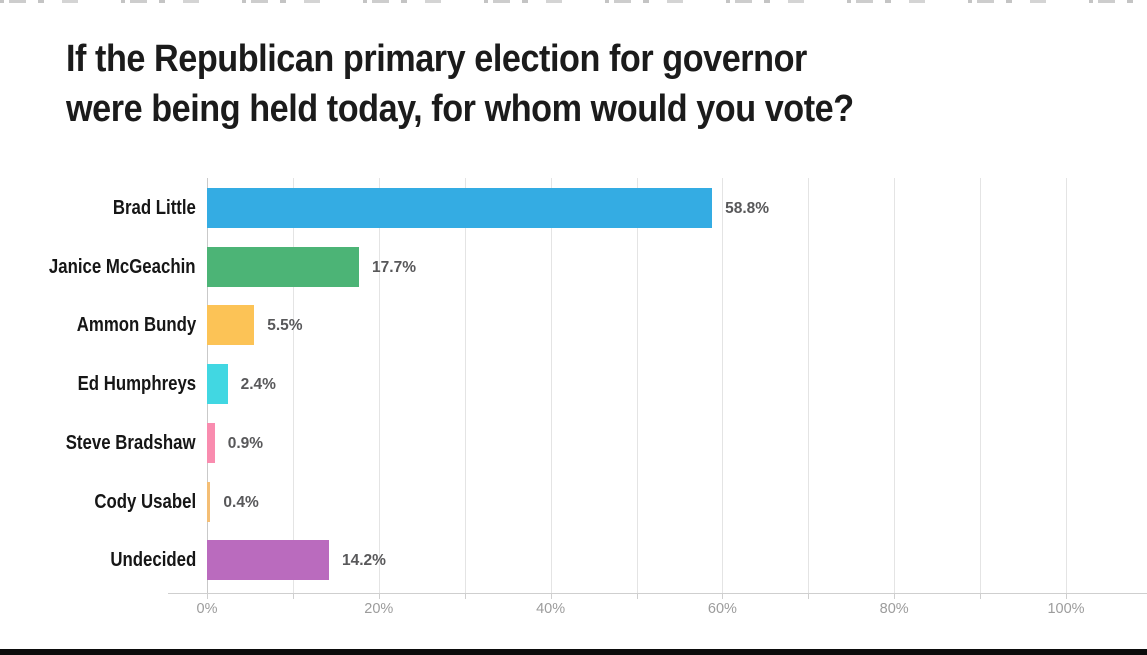  What do you see at coordinates (285, 326) in the screenshot?
I see `value-label-ammon-bundy: 5.5%` at bounding box center [285, 326].